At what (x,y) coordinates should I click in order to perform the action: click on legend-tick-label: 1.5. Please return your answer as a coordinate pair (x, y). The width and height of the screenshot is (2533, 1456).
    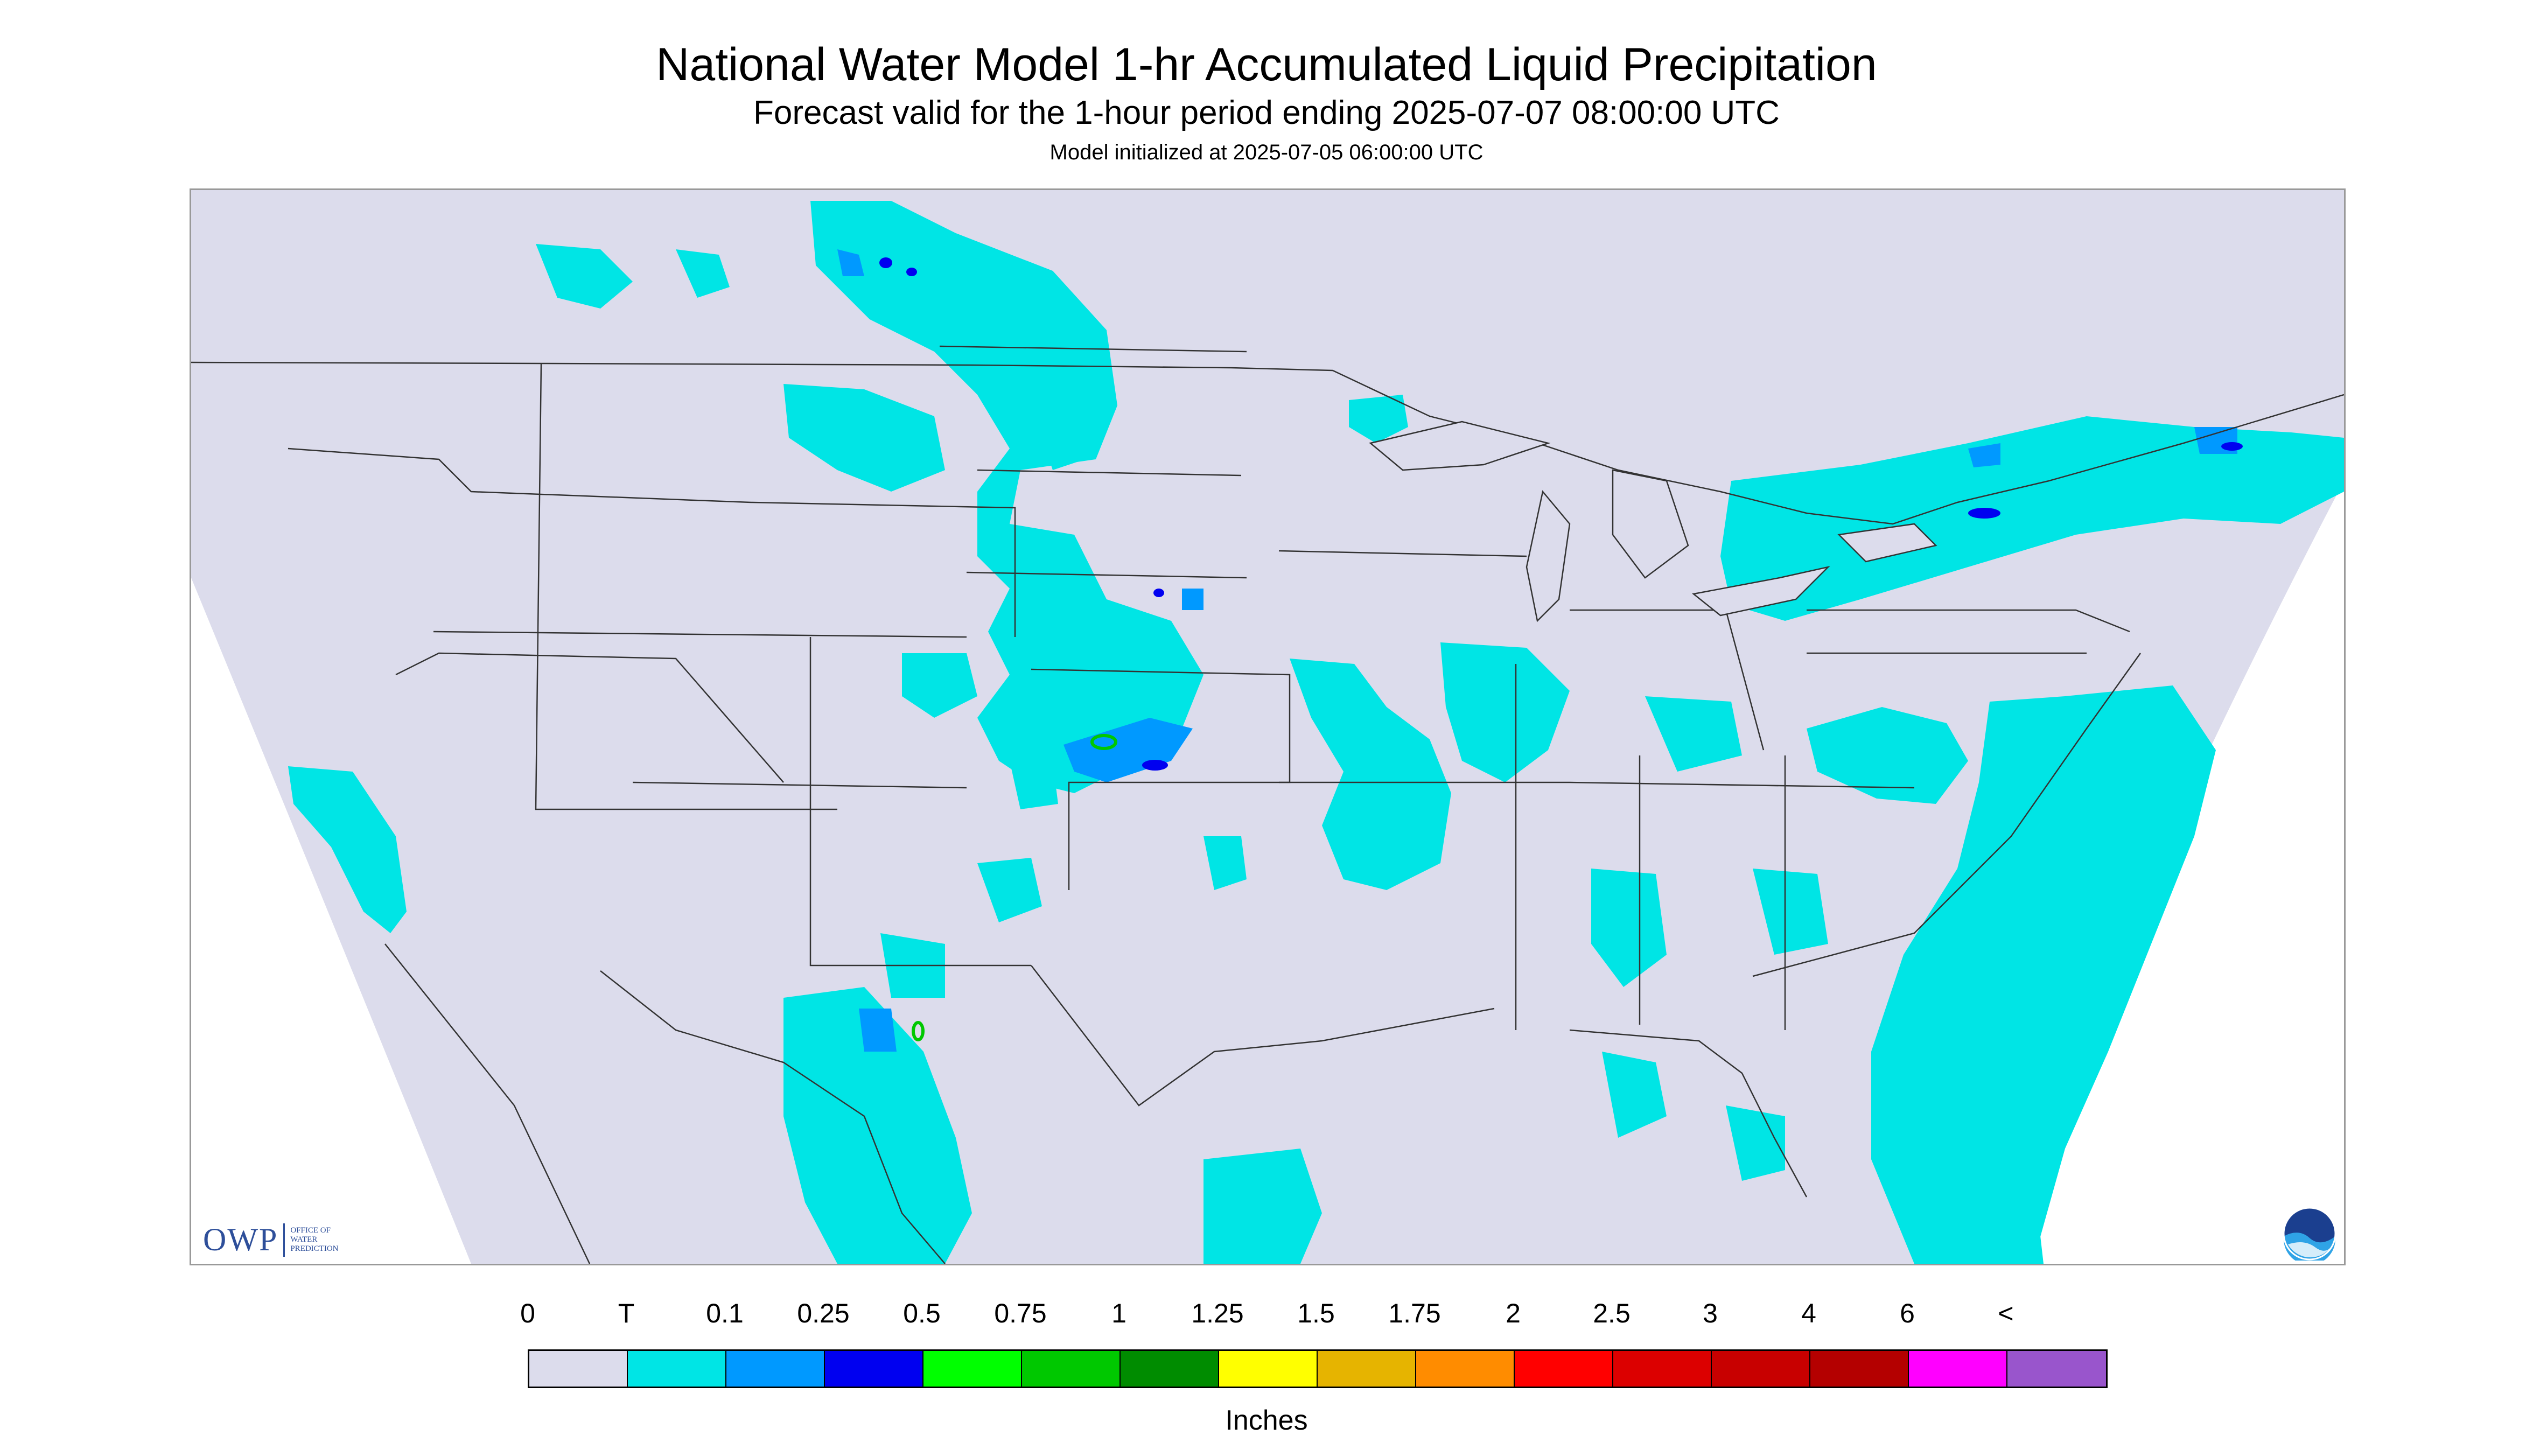
    Looking at the image, I should click on (1316, 1313).